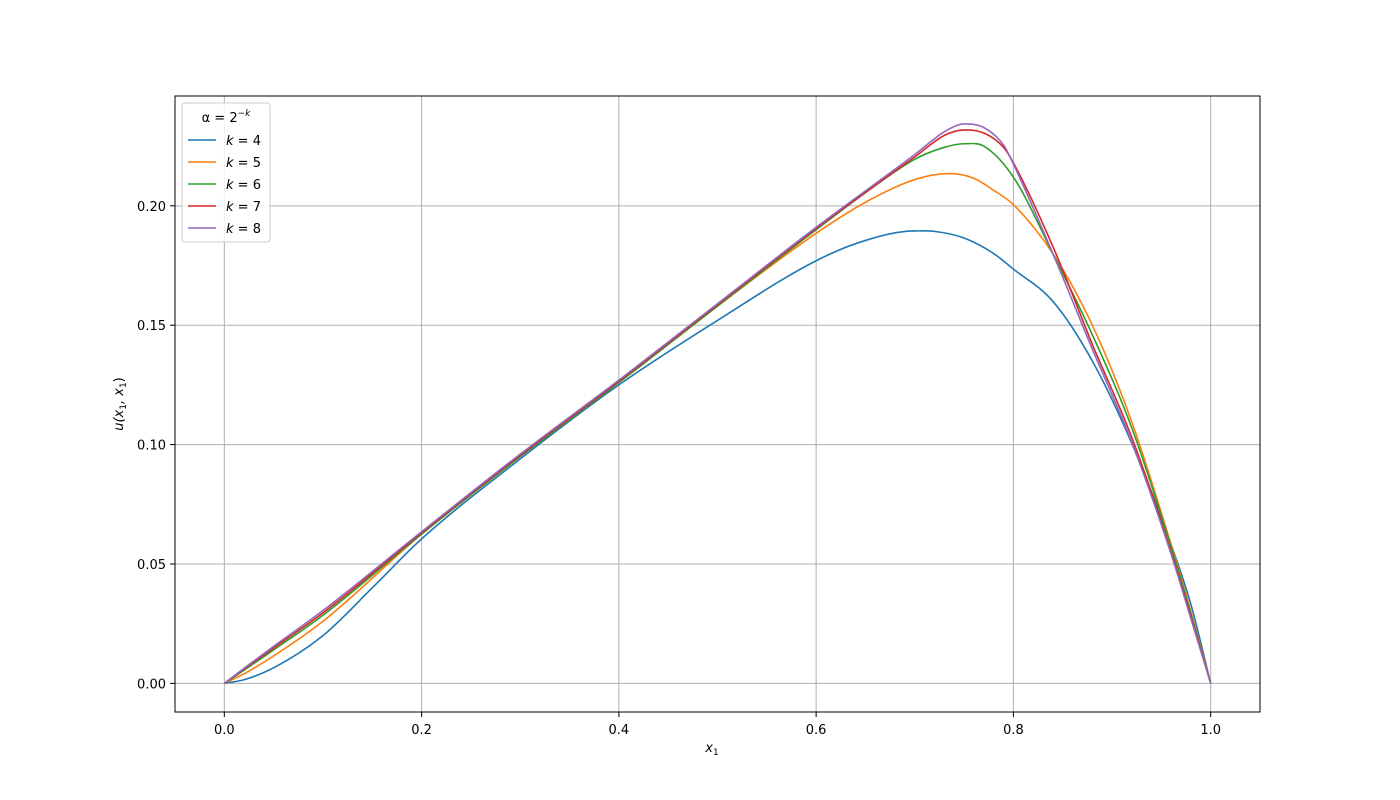 This screenshot has width=1400, height=800. Describe the element at coordinates (151, 446) in the screenshot. I see `y-tick-label: 0.10` at that location.